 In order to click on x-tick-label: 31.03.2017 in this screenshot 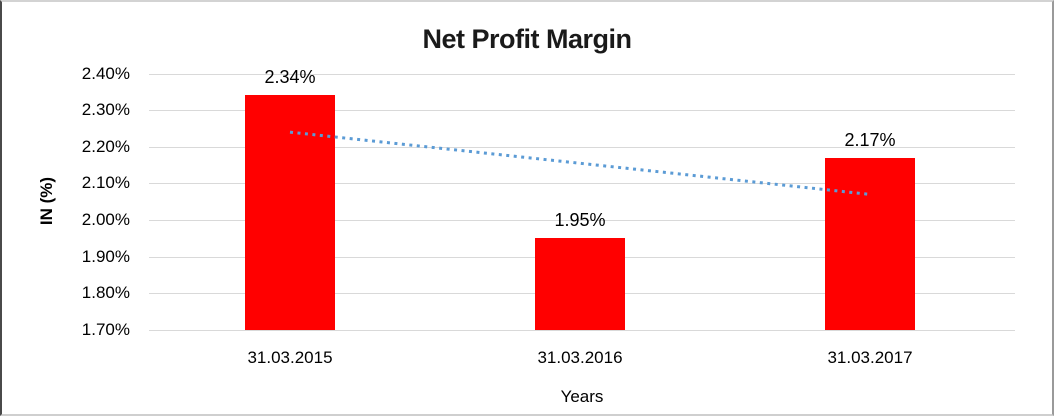, I will do `click(870, 357)`.